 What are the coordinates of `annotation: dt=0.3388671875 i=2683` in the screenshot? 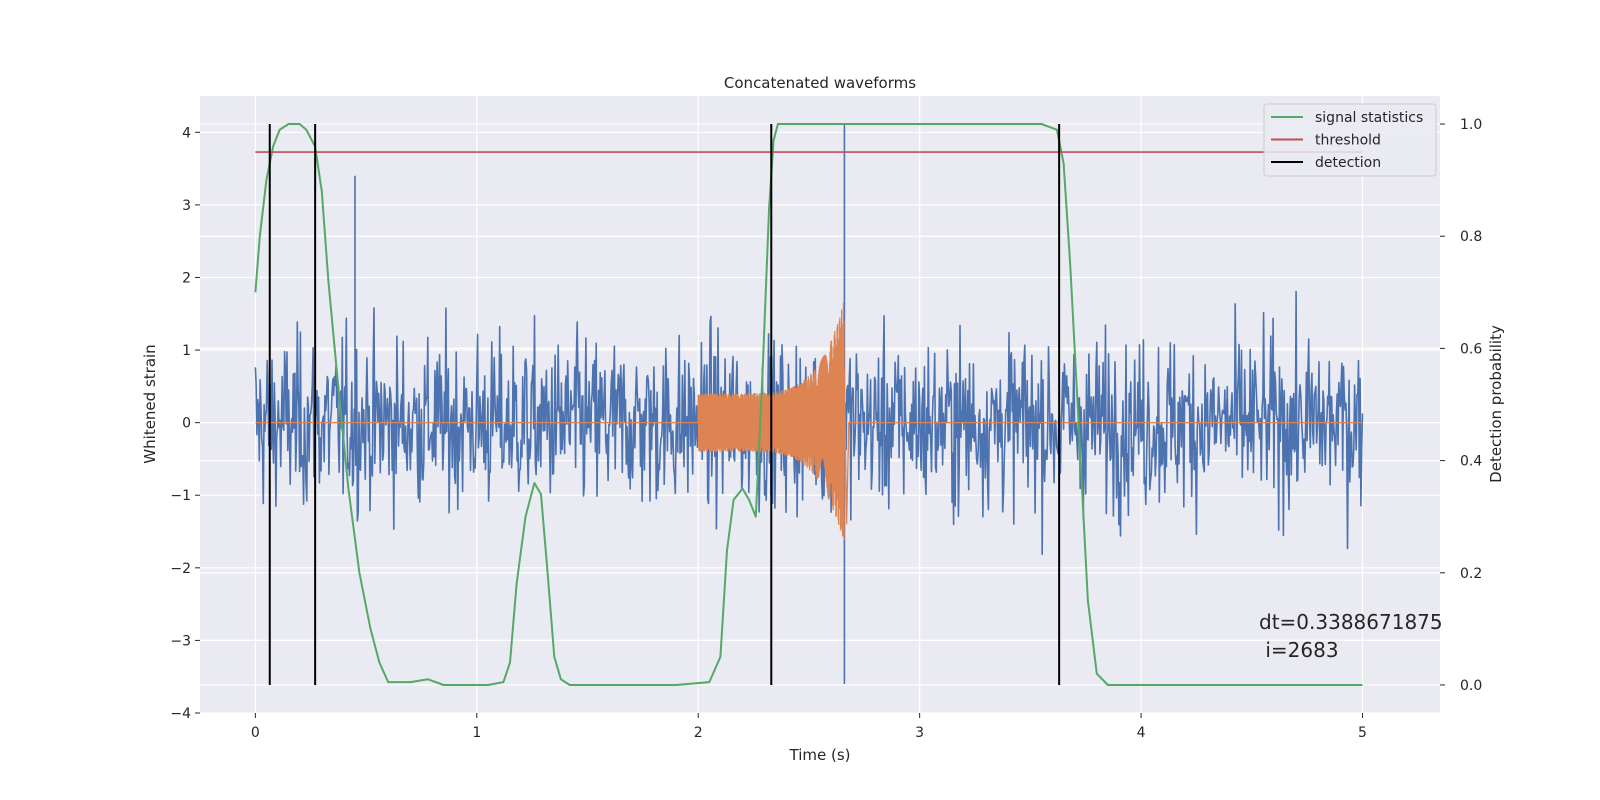 It's located at (1351, 636).